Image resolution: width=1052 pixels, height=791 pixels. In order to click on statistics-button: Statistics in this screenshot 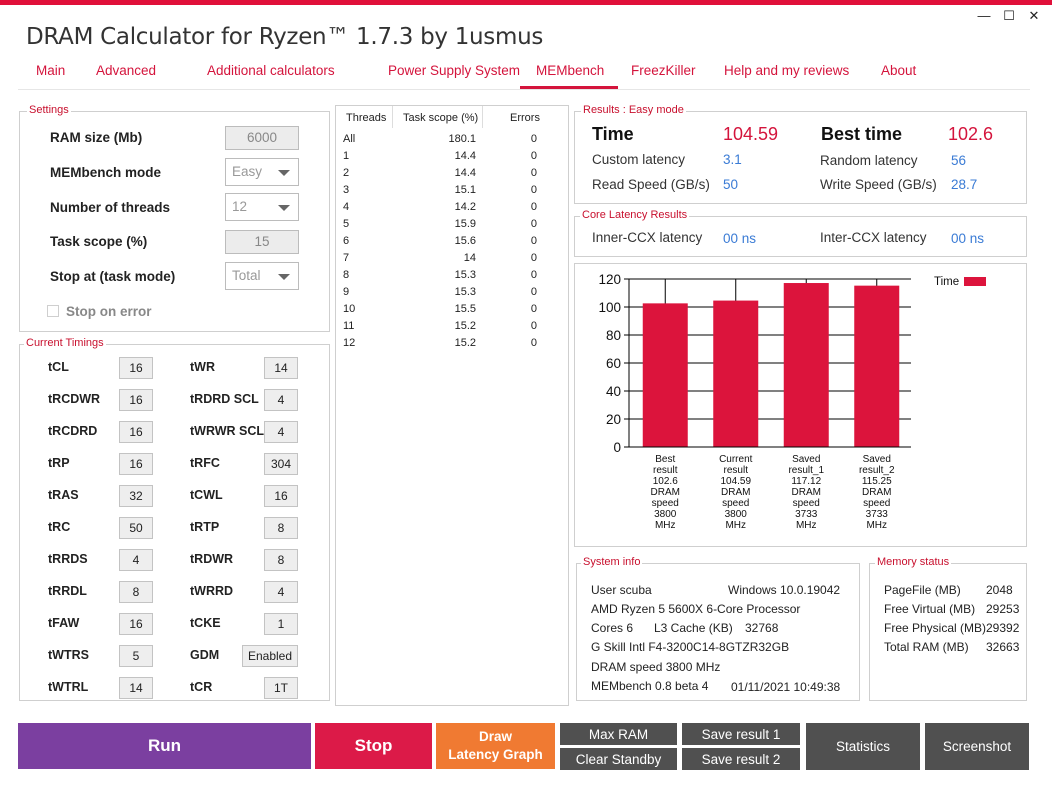, I will do `click(863, 746)`.